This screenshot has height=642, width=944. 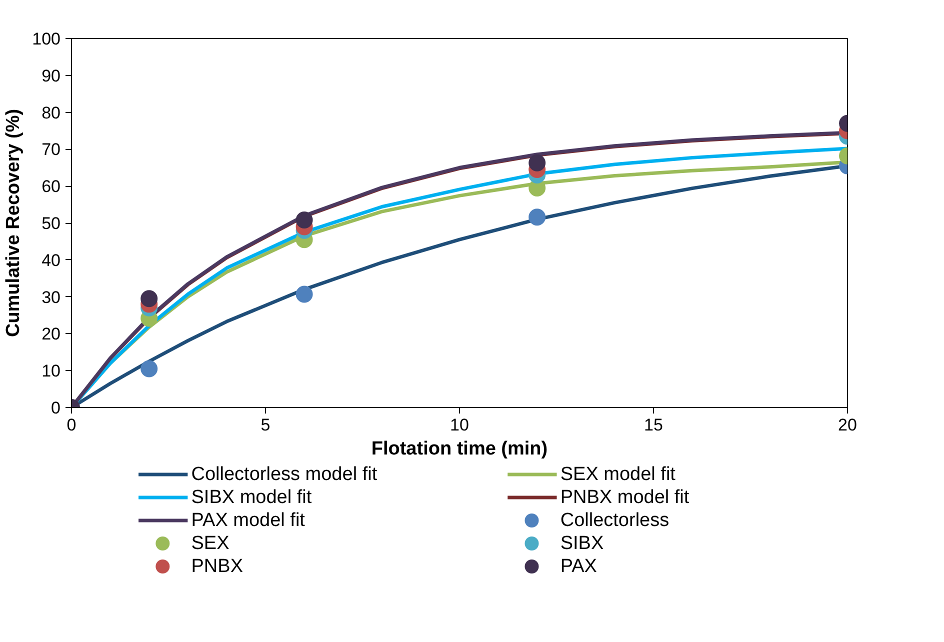 What do you see at coordinates (56, 408) in the screenshot?
I see `y-tick-label: 0` at bounding box center [56, 408].